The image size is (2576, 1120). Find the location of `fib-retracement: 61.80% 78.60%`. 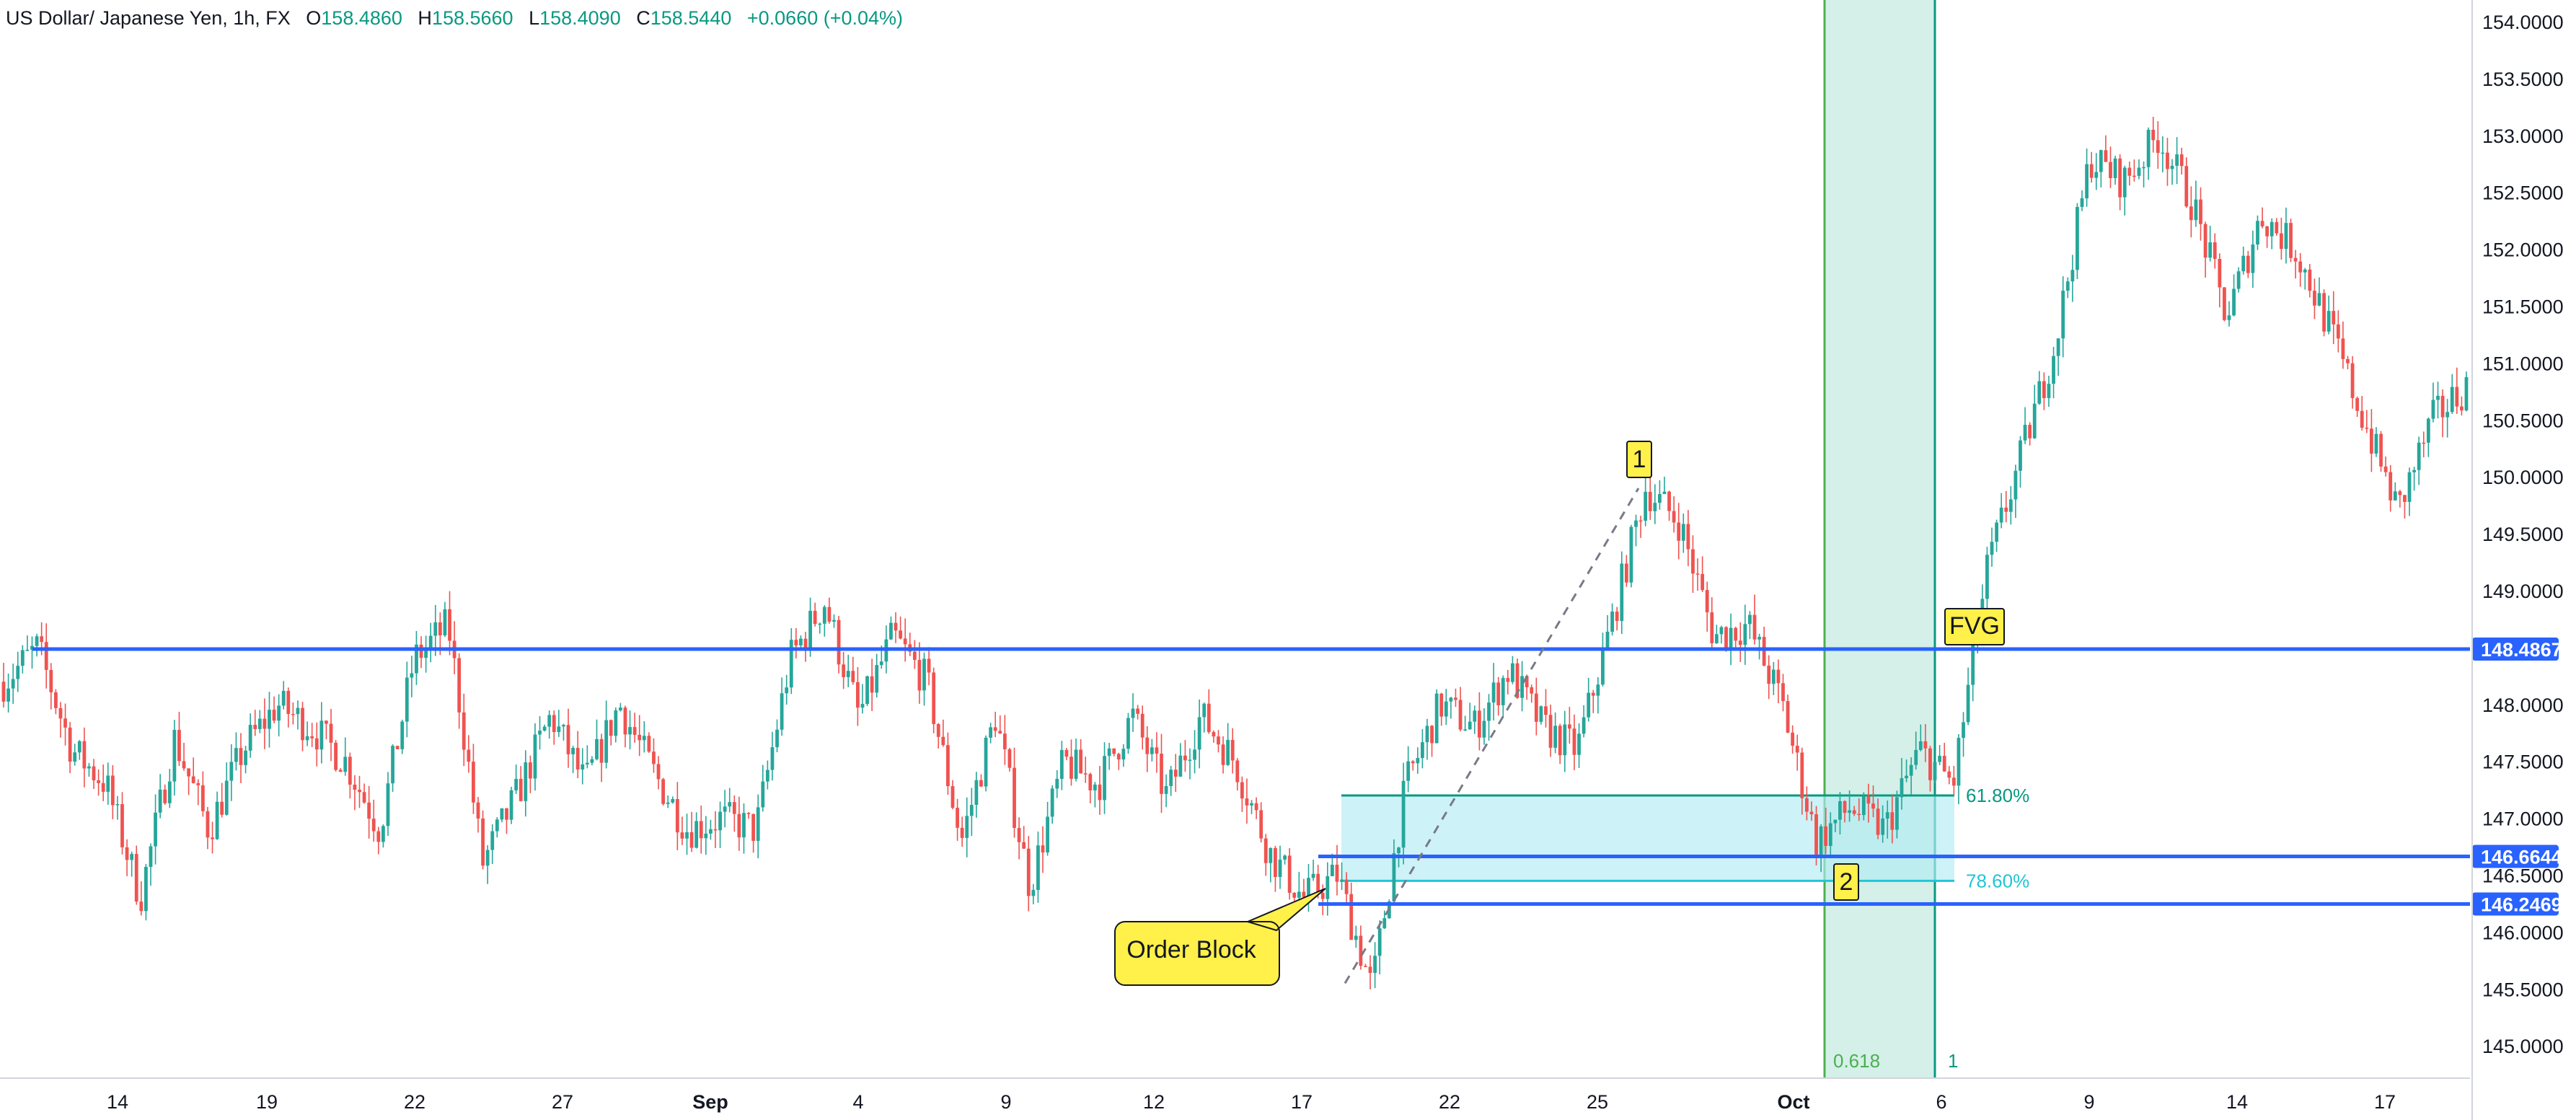

fib-retracement: 61.80% 78.60% is located at coordinates (1685, 838).